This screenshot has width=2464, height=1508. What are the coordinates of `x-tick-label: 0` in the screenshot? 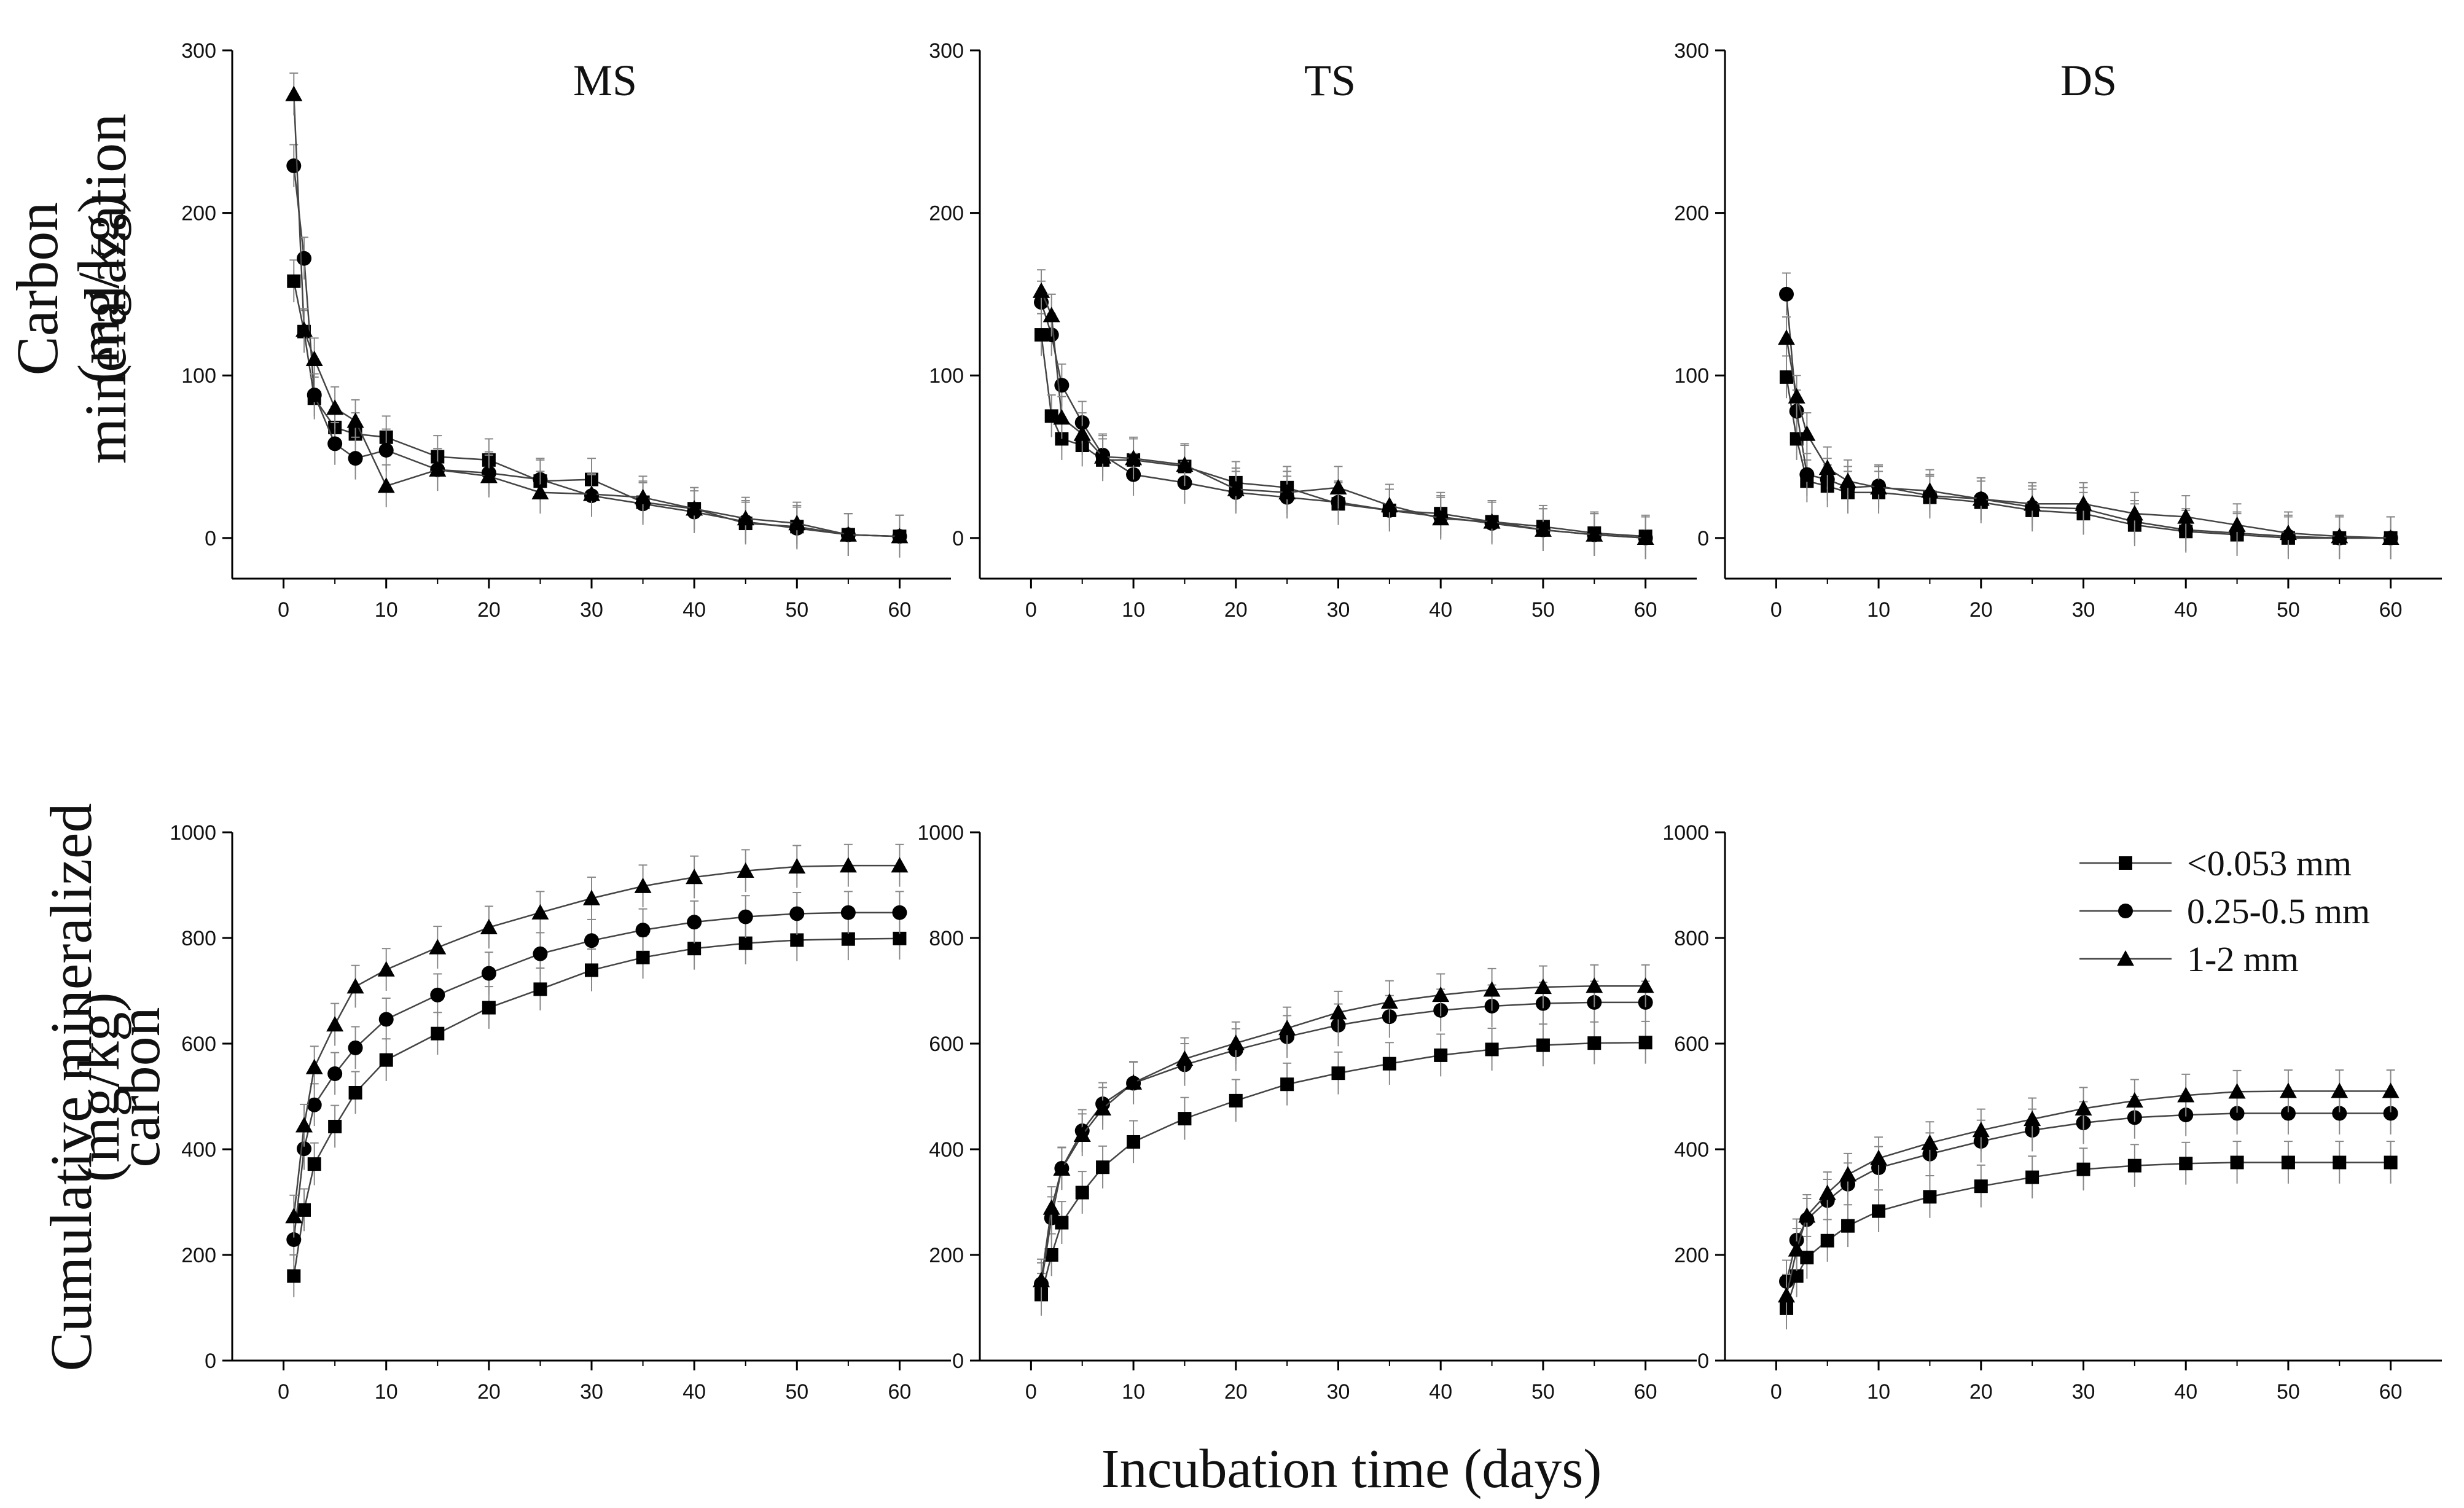 It's located at (1031, 1392).